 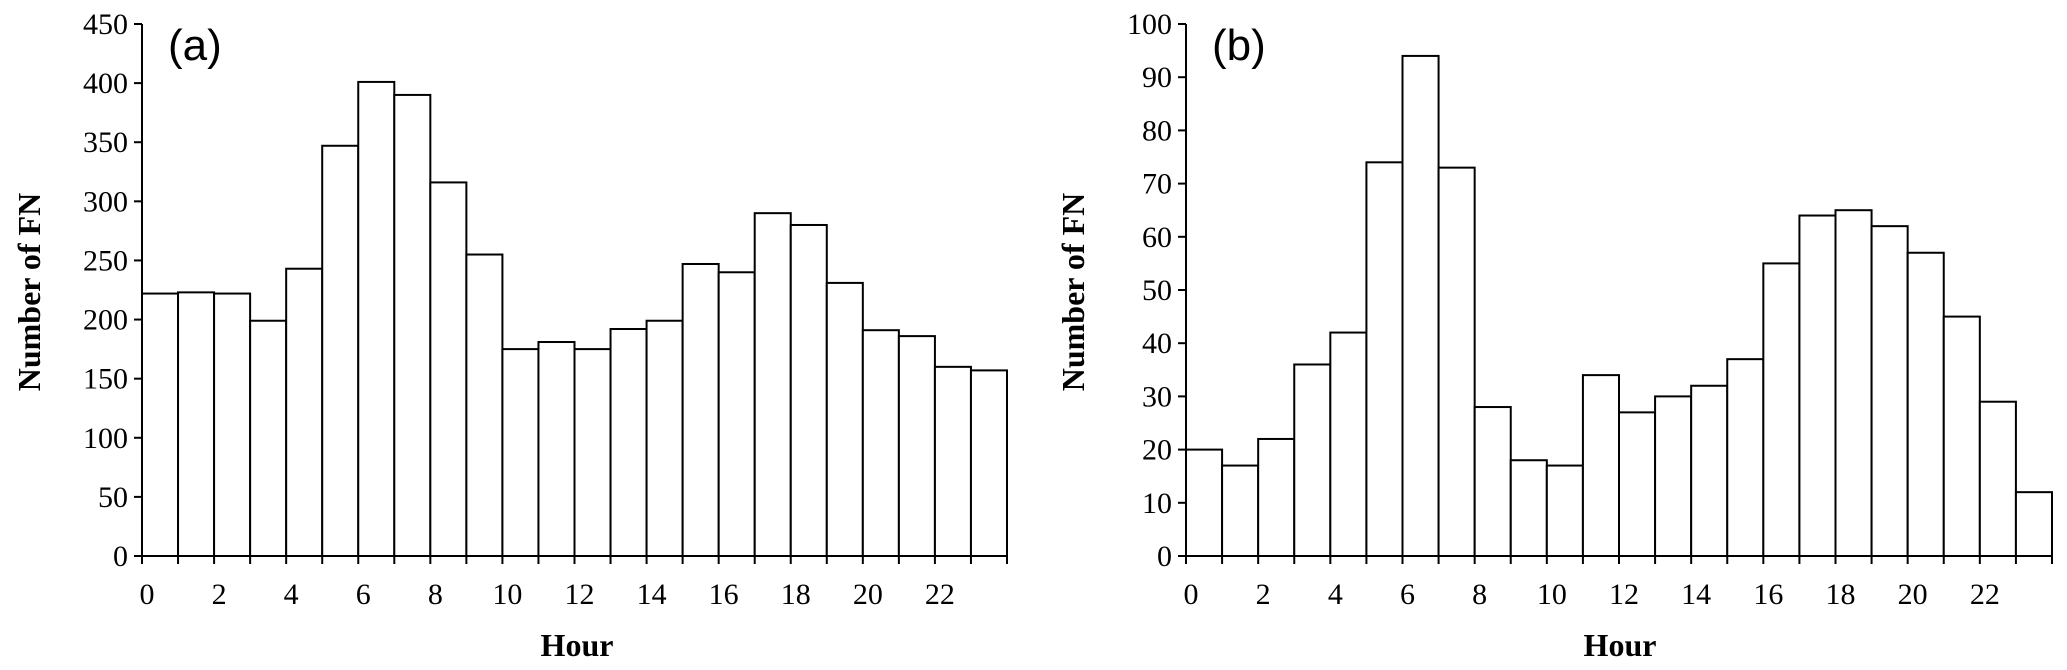 What do you see at coordinates (105, 320) in the screenshot?
I see `y-tick-label-a-200: 200` at bounding box center [105, 320].